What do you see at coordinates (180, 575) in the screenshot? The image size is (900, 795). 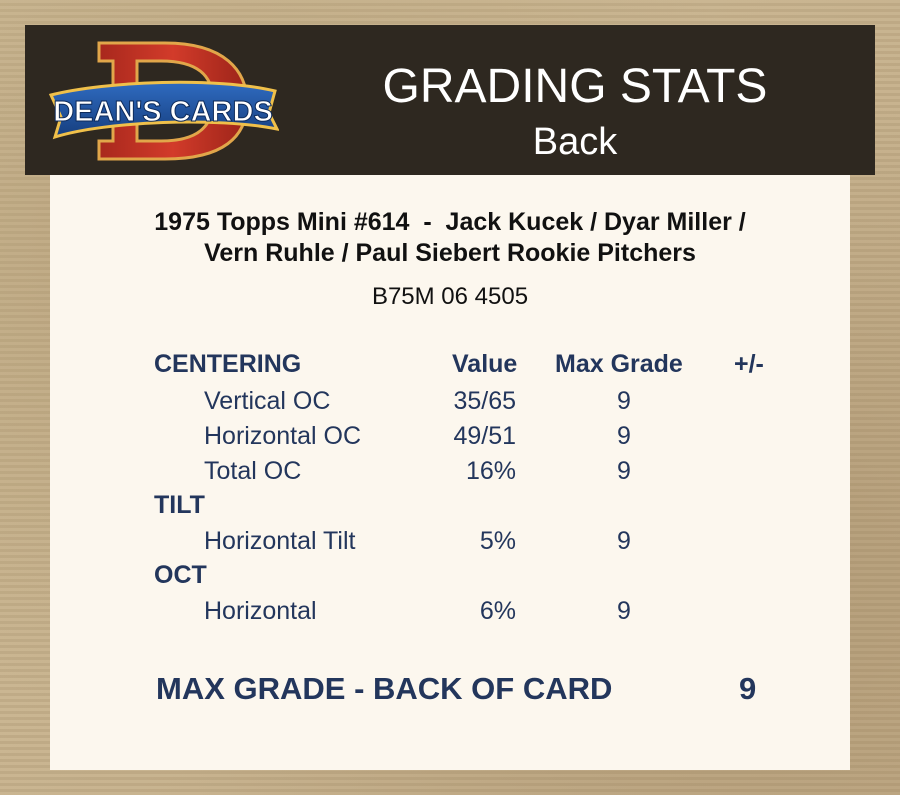 I see `section-oct: OCT` at bounding box center [180, 575].